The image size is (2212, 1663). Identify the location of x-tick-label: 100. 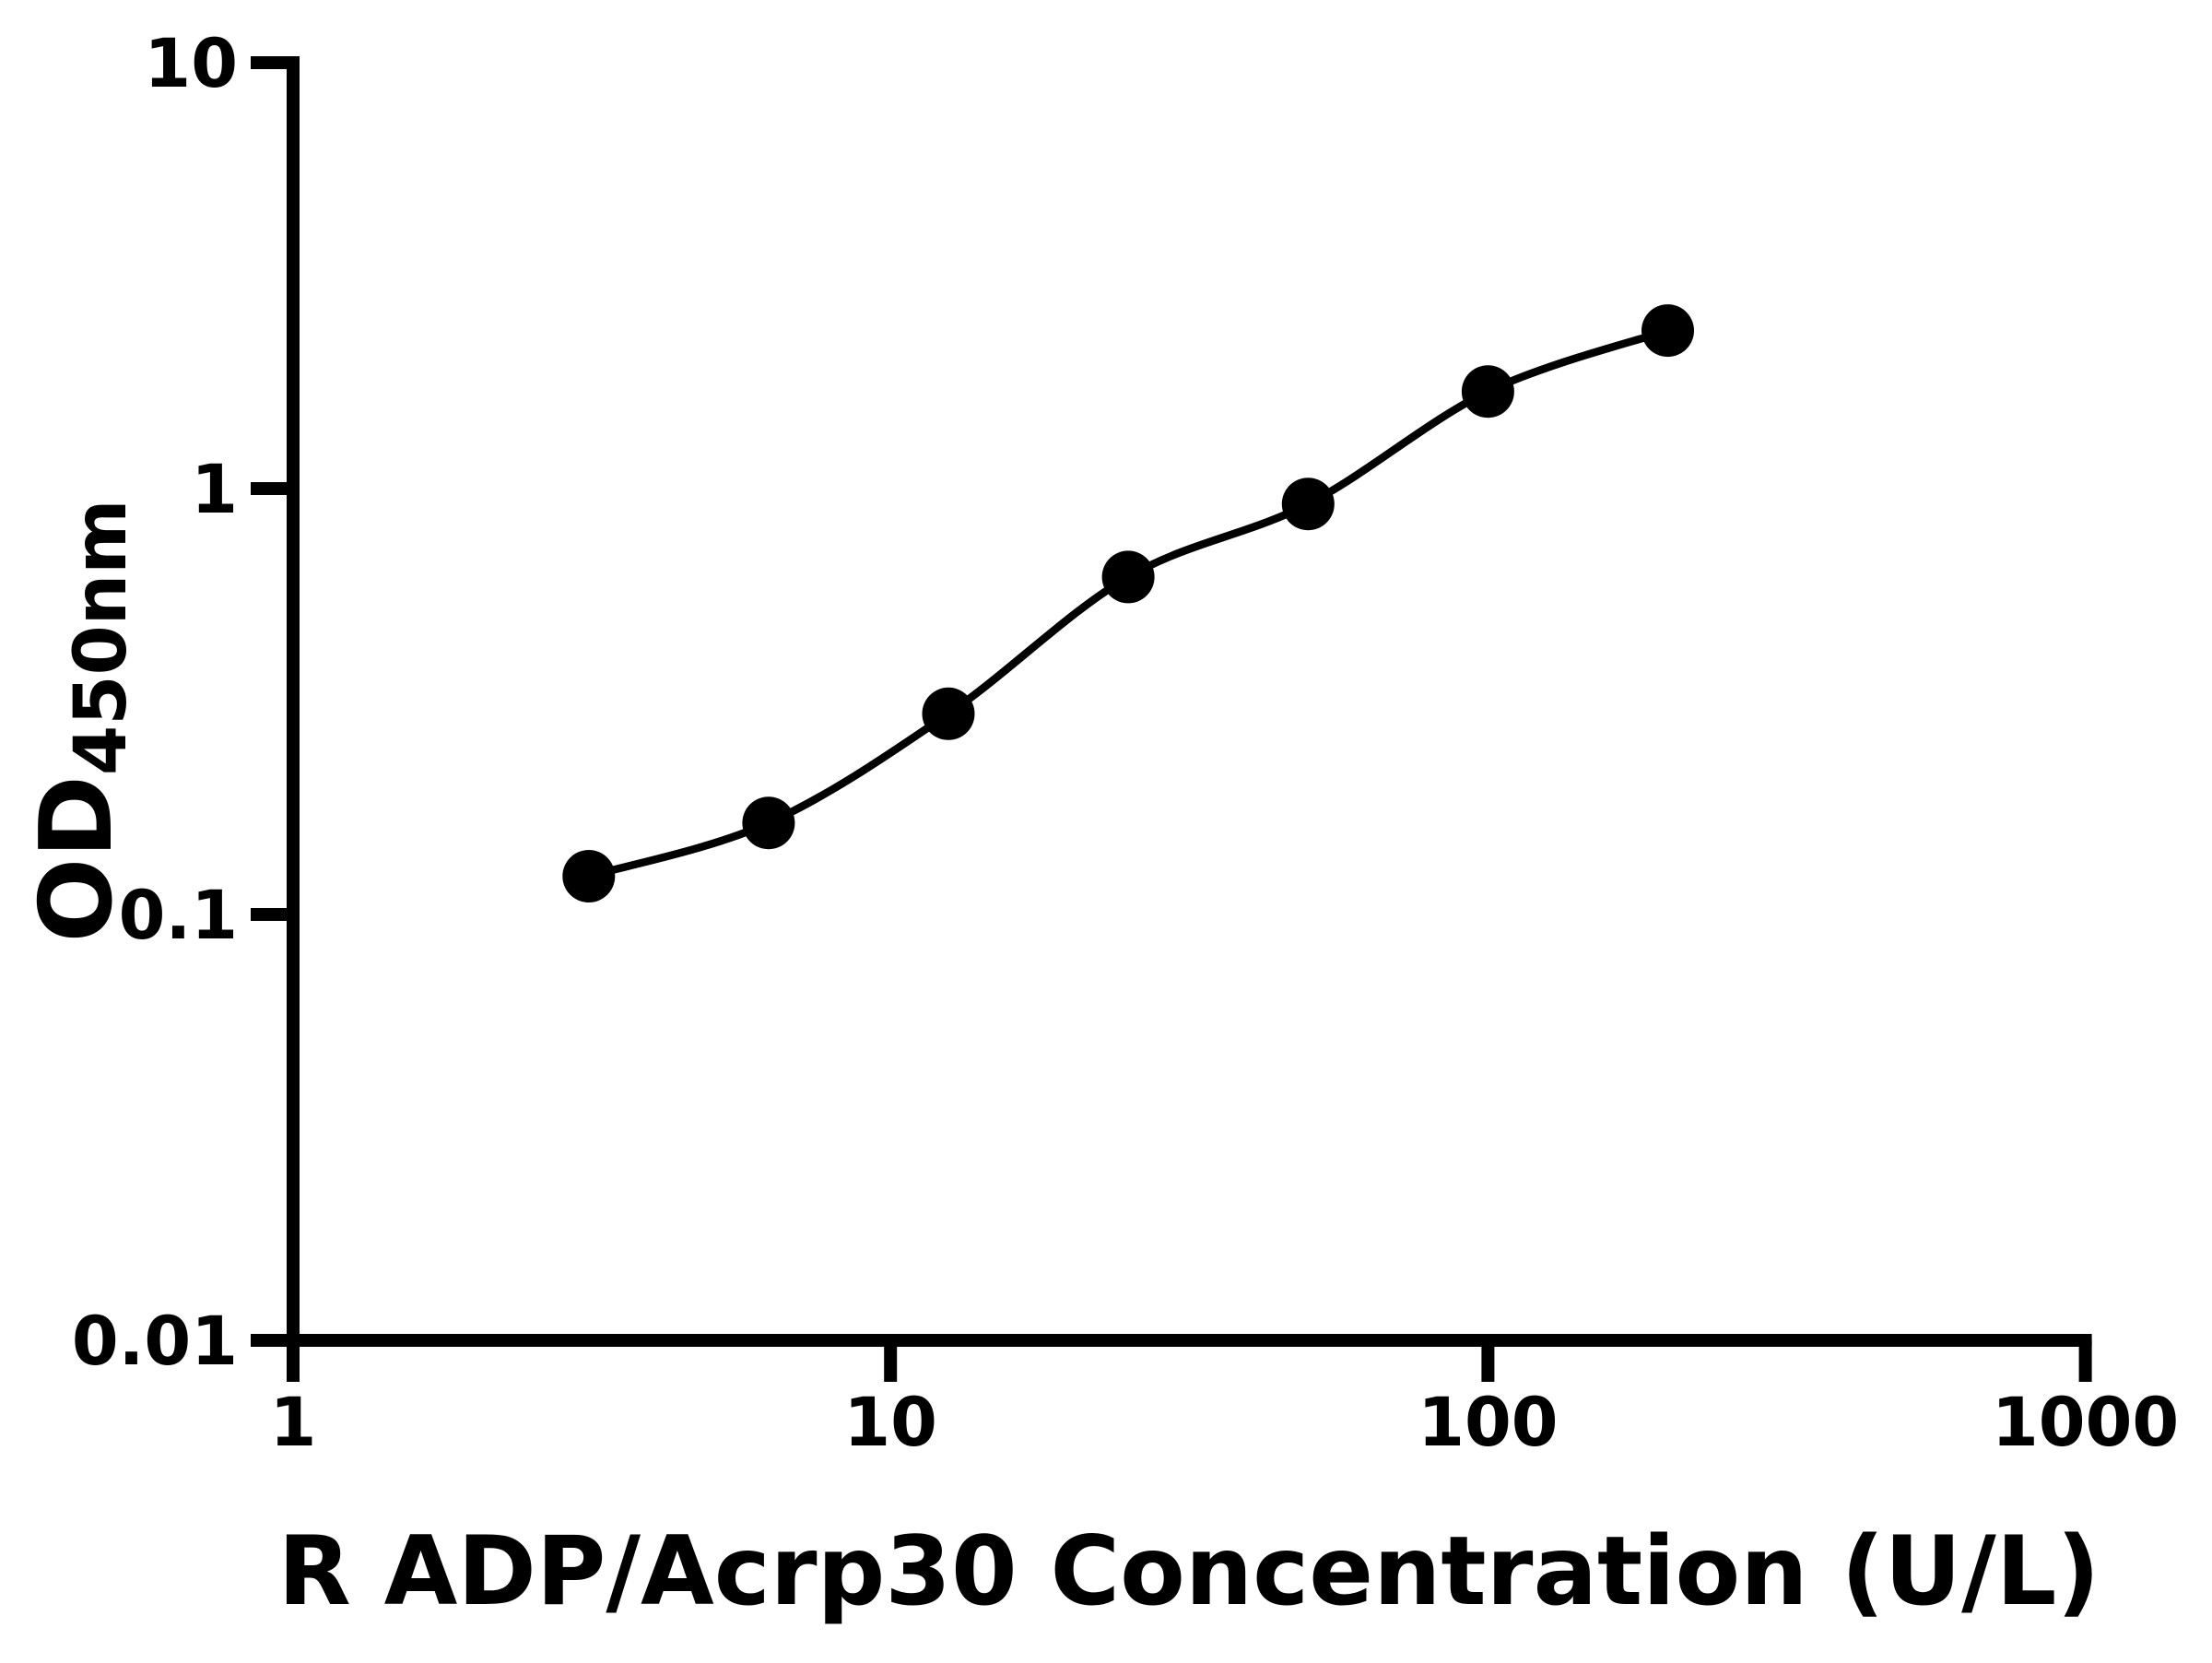
(1488, 1423).